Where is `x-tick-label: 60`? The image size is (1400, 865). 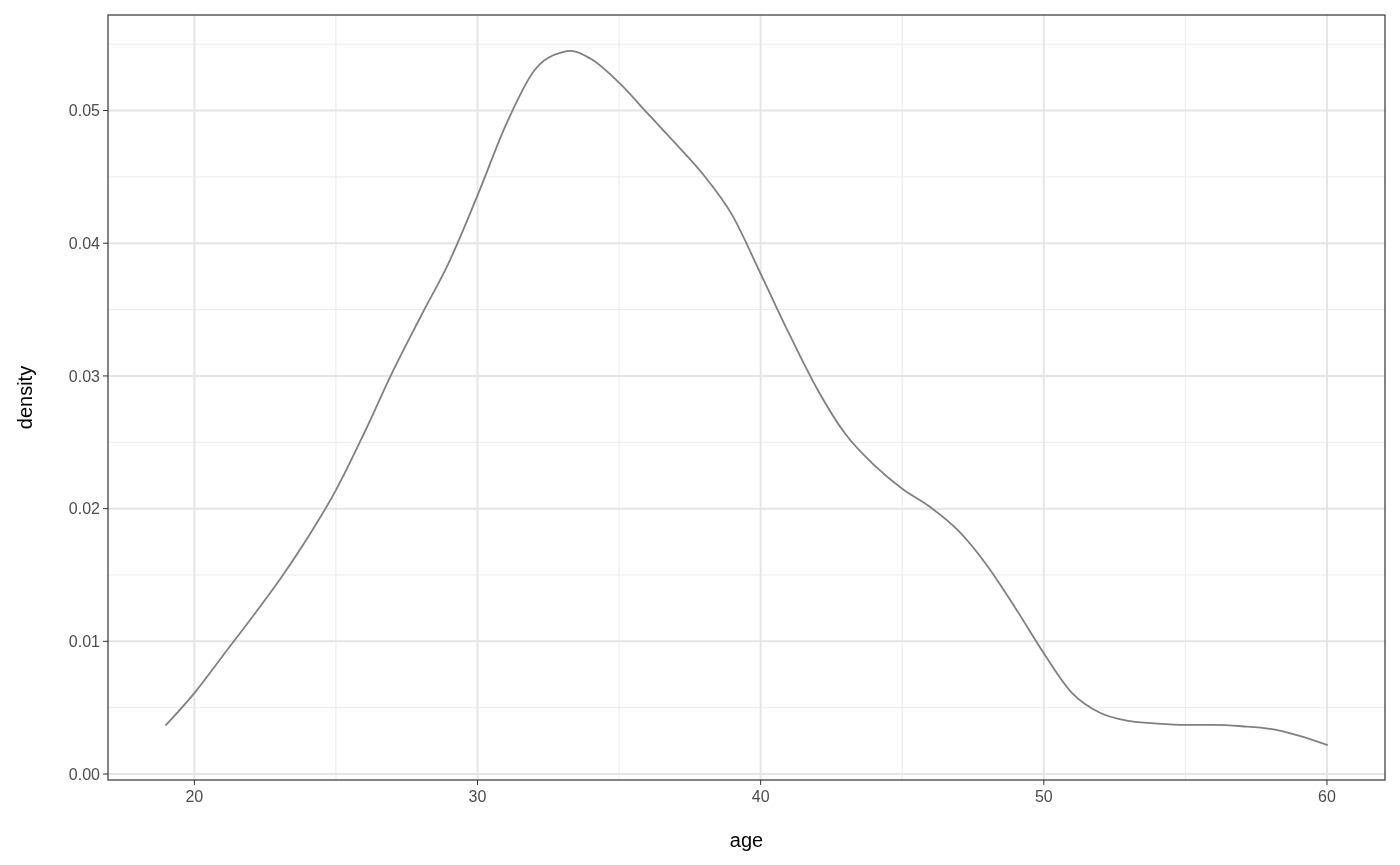 x-tick-label: 60 is located at coordinates (1327, 796).